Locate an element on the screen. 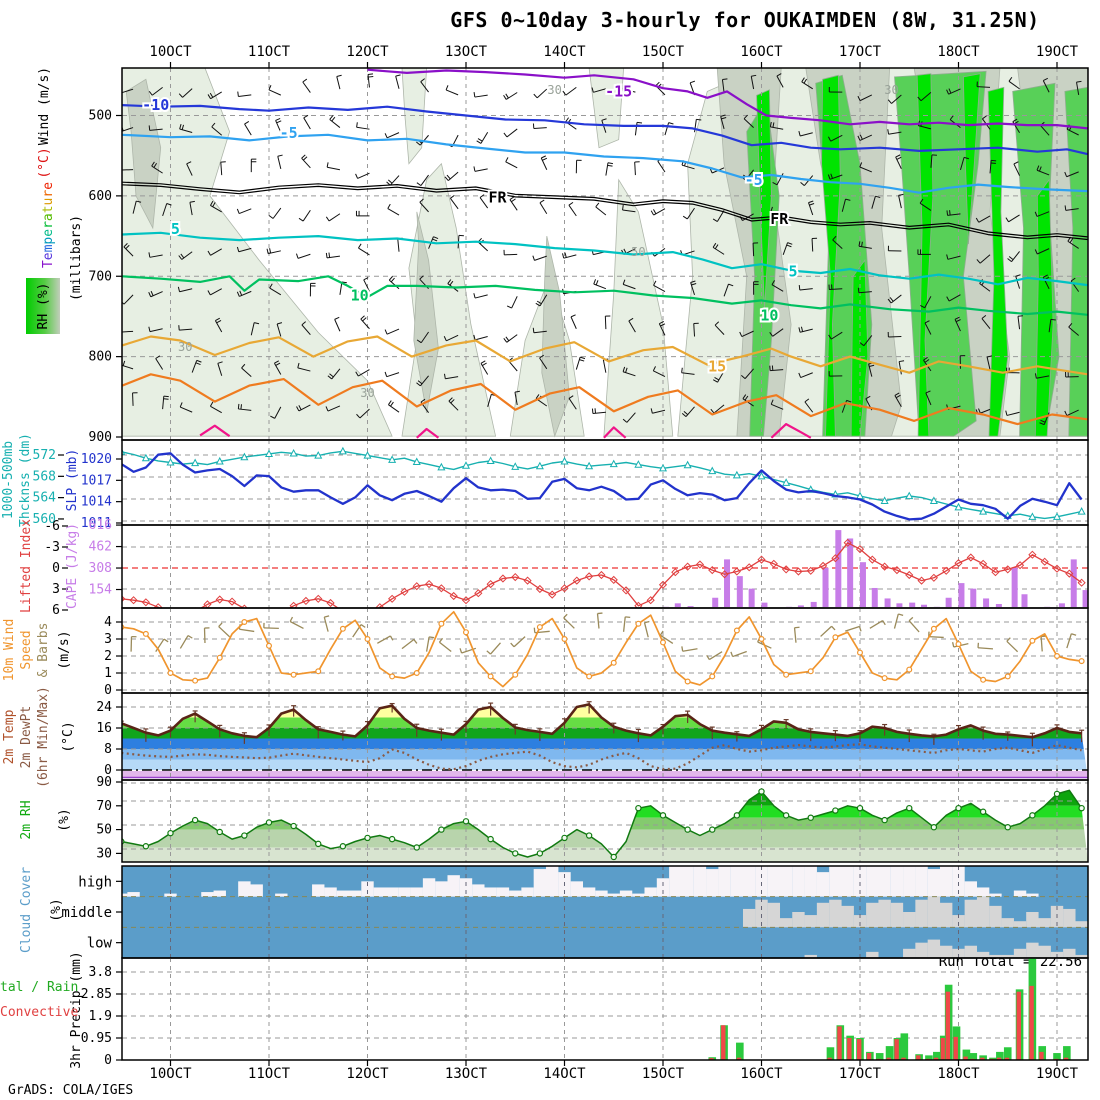 This screenshot has width=1100, height=1100. svg-text: 560 is located at coordinates (44, 519).